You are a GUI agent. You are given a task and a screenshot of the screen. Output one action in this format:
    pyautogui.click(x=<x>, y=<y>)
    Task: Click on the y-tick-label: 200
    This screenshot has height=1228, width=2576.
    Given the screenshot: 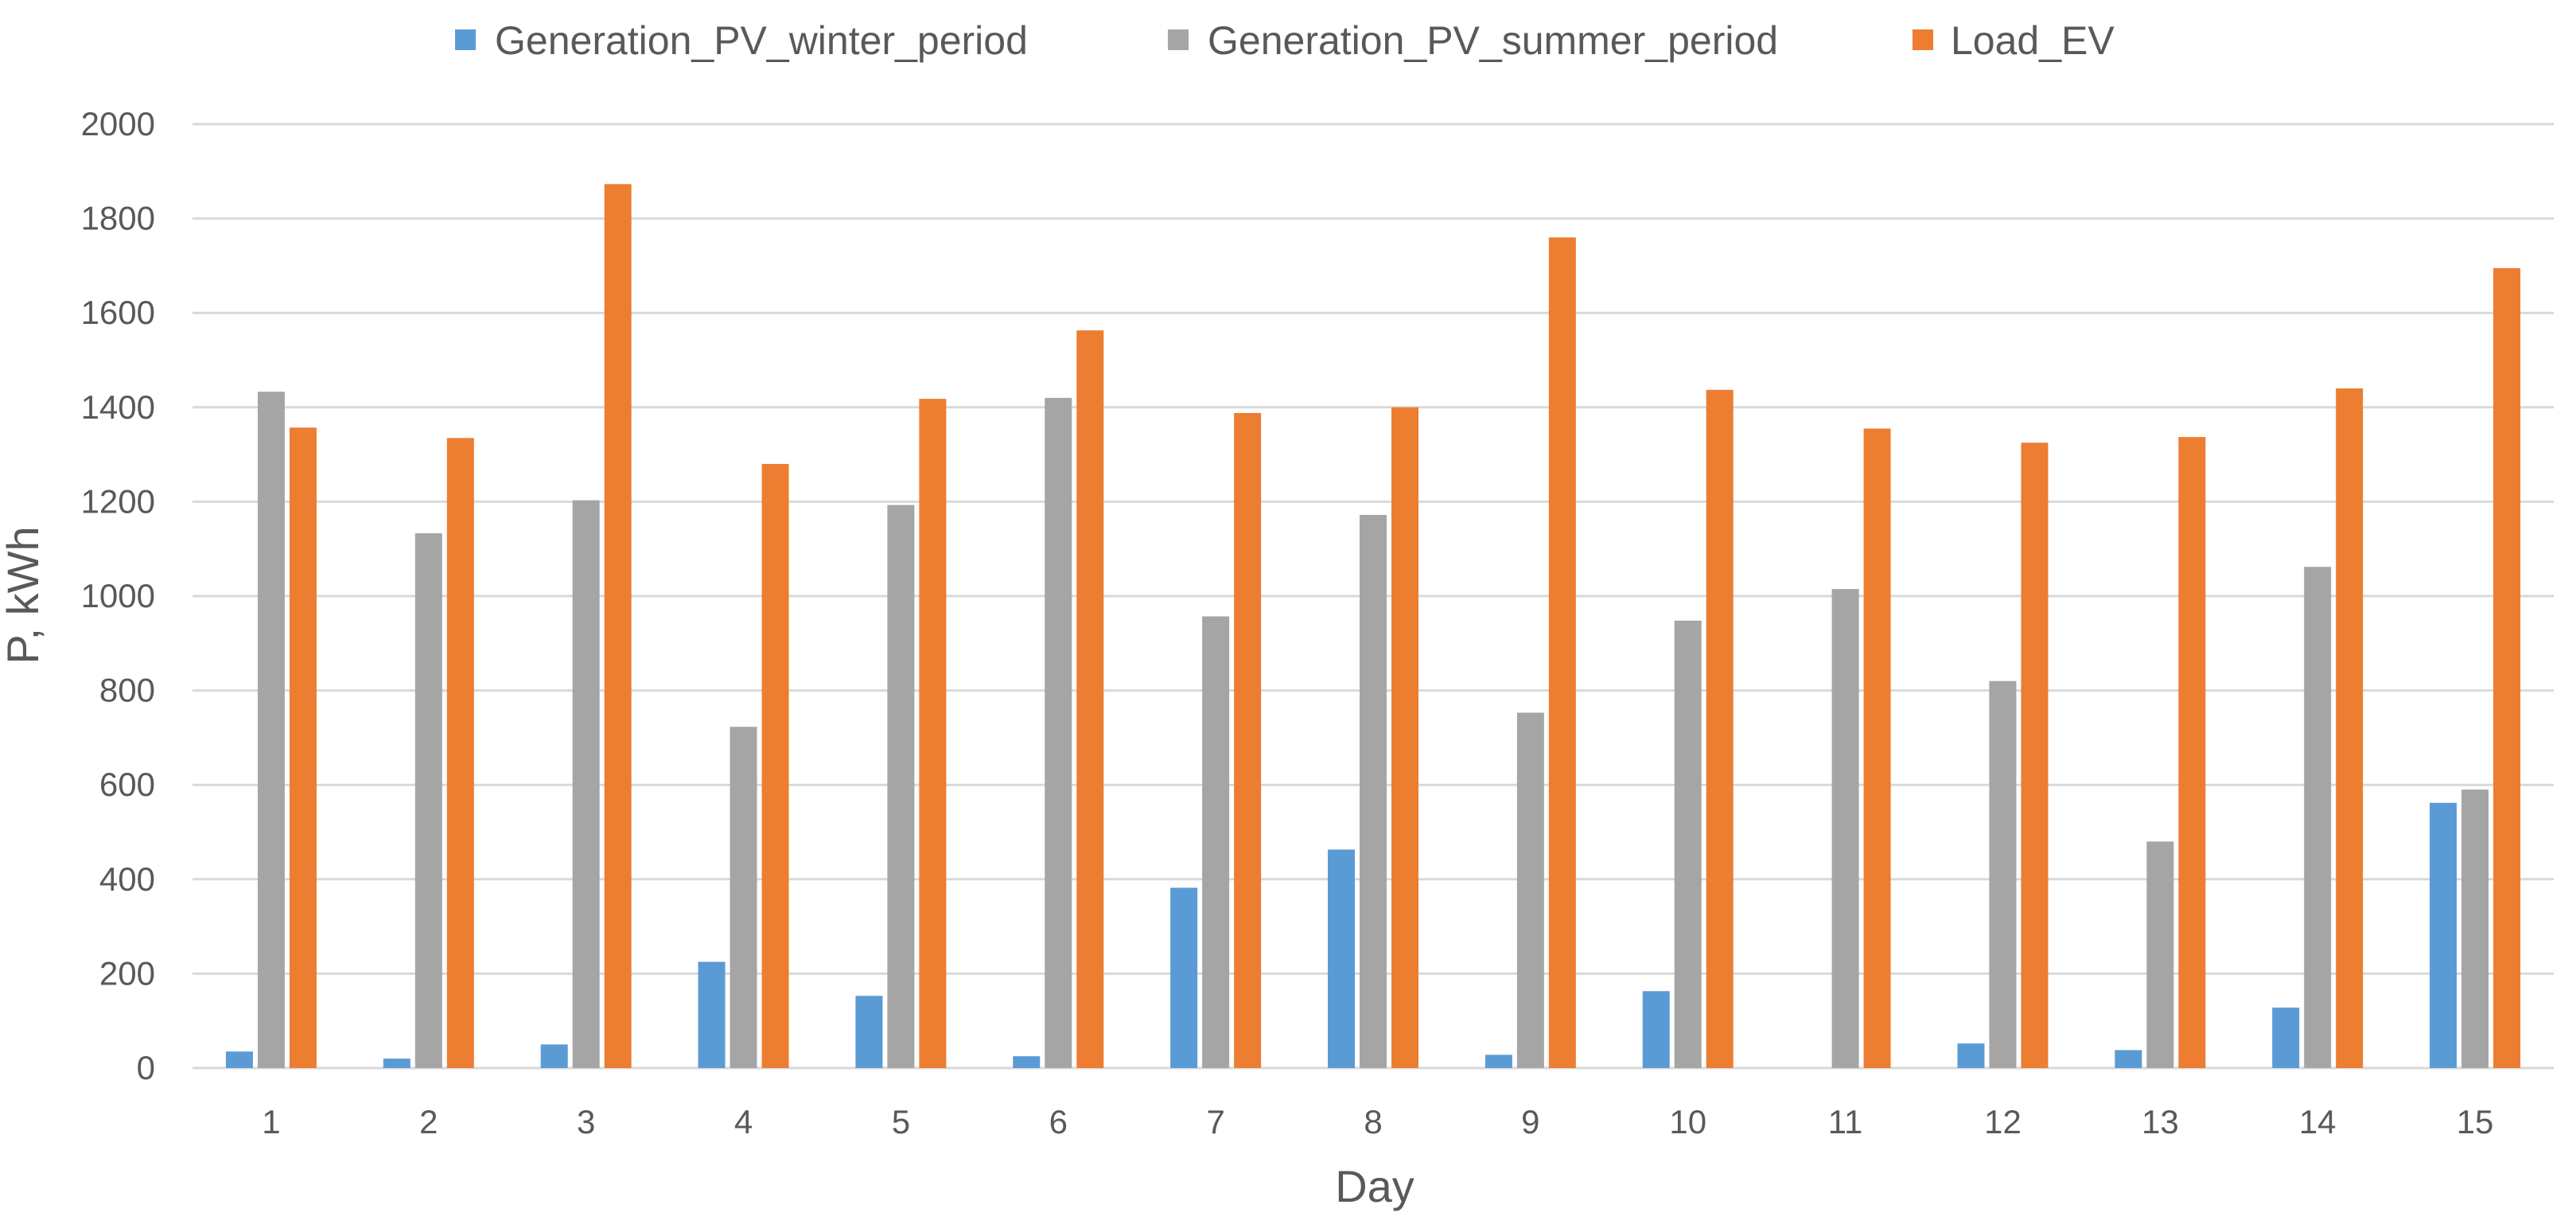 What is the action you would take?
    pyautogui.click(x=127, y=973)
    